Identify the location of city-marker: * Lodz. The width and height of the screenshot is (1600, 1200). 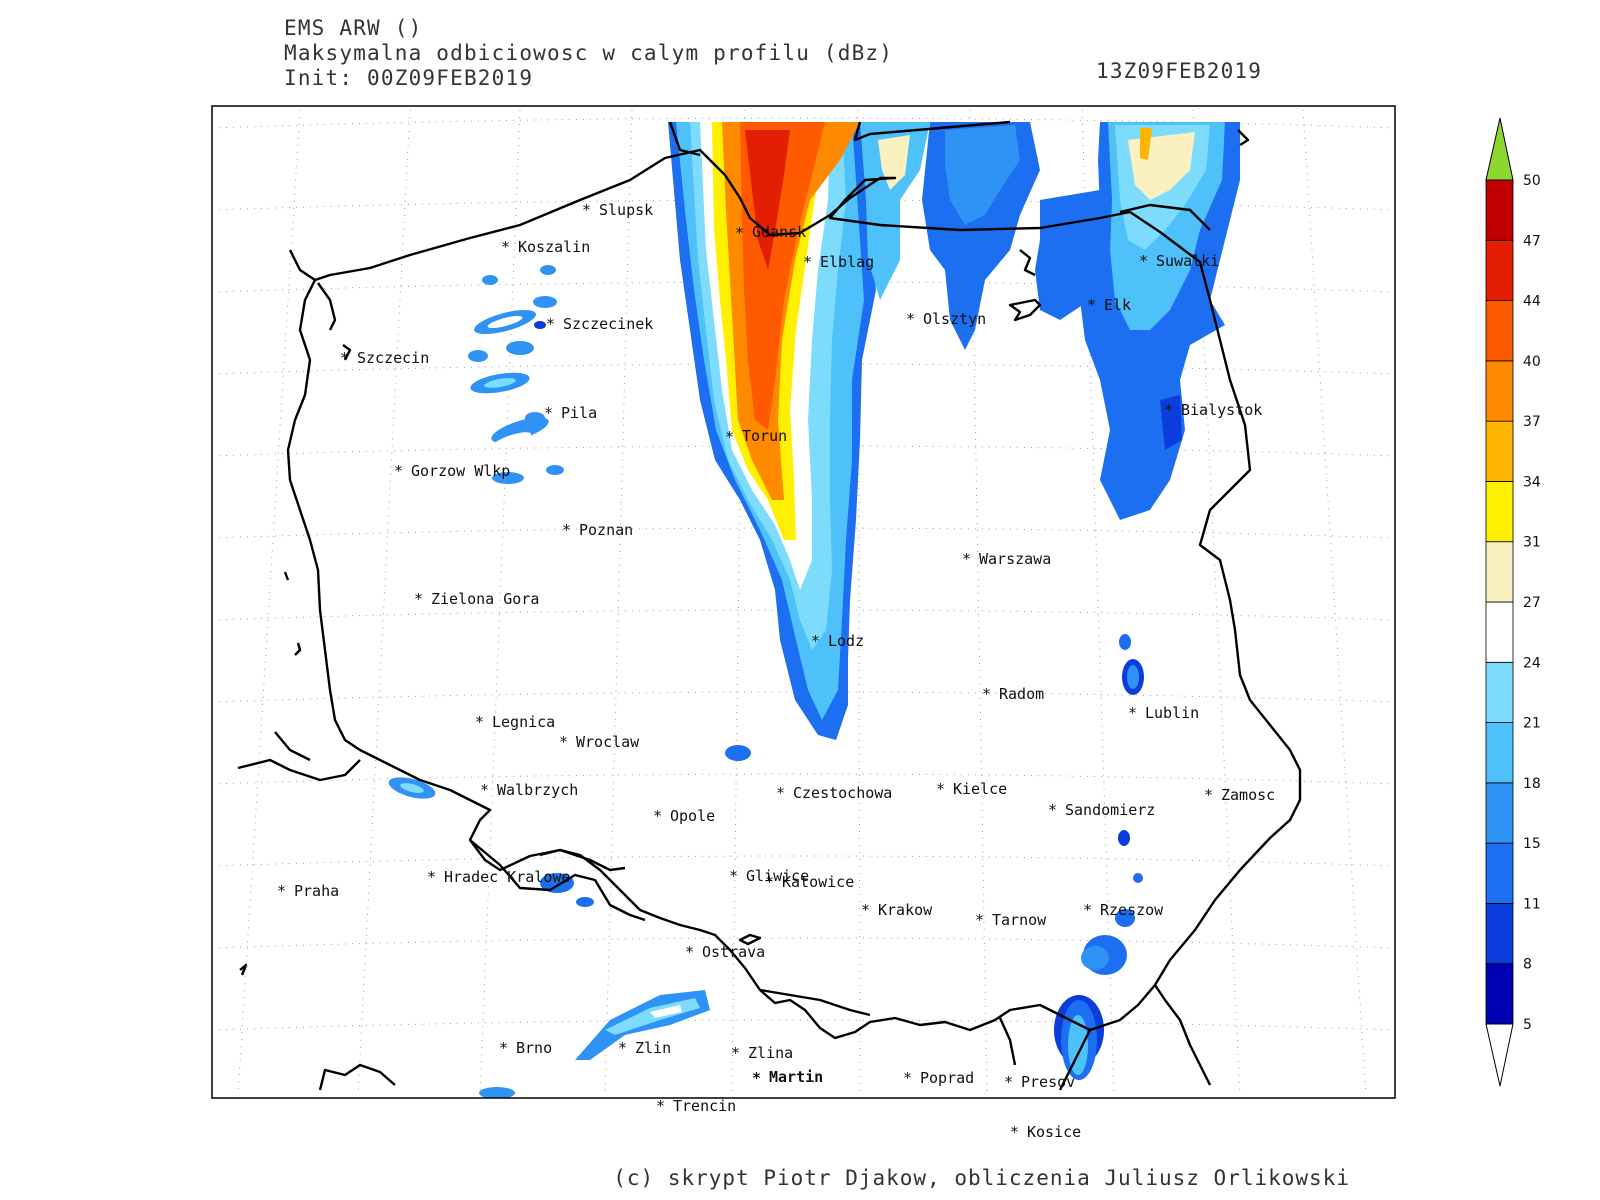
(837, 641).